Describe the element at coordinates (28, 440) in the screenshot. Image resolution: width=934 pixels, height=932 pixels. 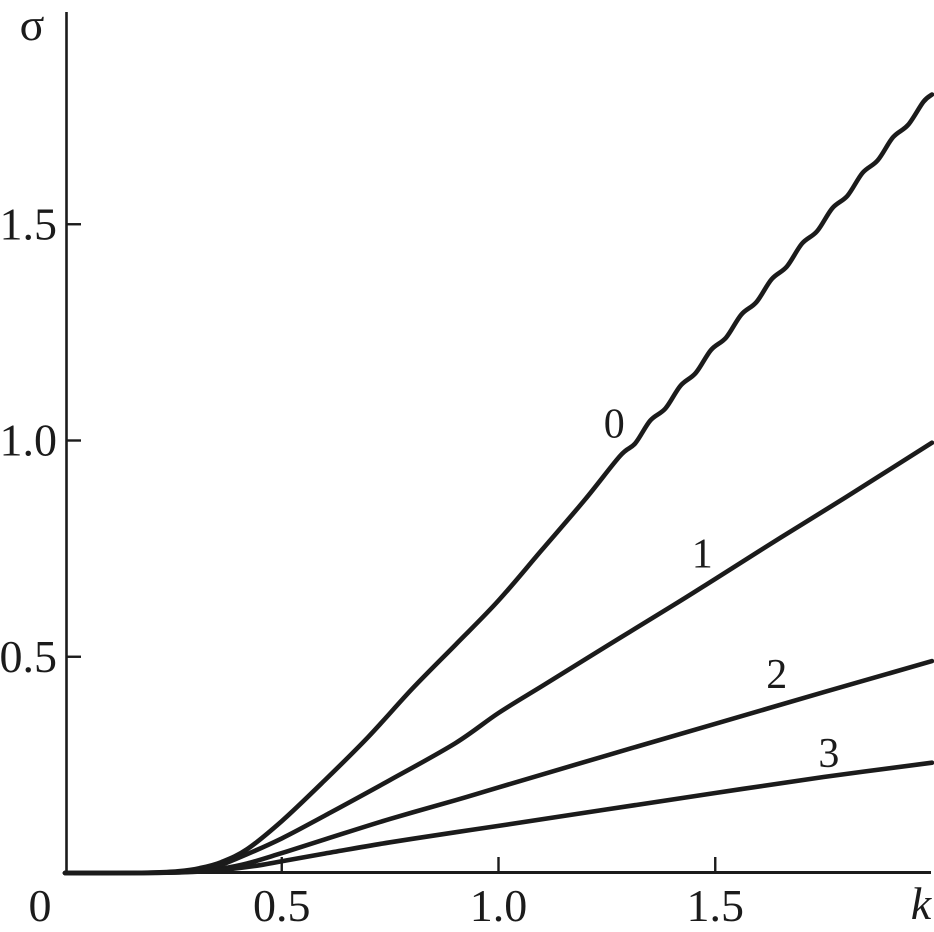
I see `y-tick-label: 1.0` at that location.